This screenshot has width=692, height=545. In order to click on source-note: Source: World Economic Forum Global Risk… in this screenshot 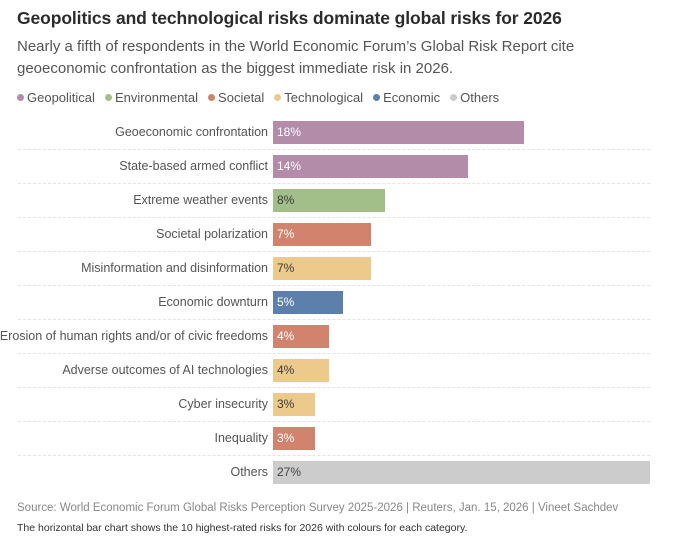, I will do `click(318, 508)`.